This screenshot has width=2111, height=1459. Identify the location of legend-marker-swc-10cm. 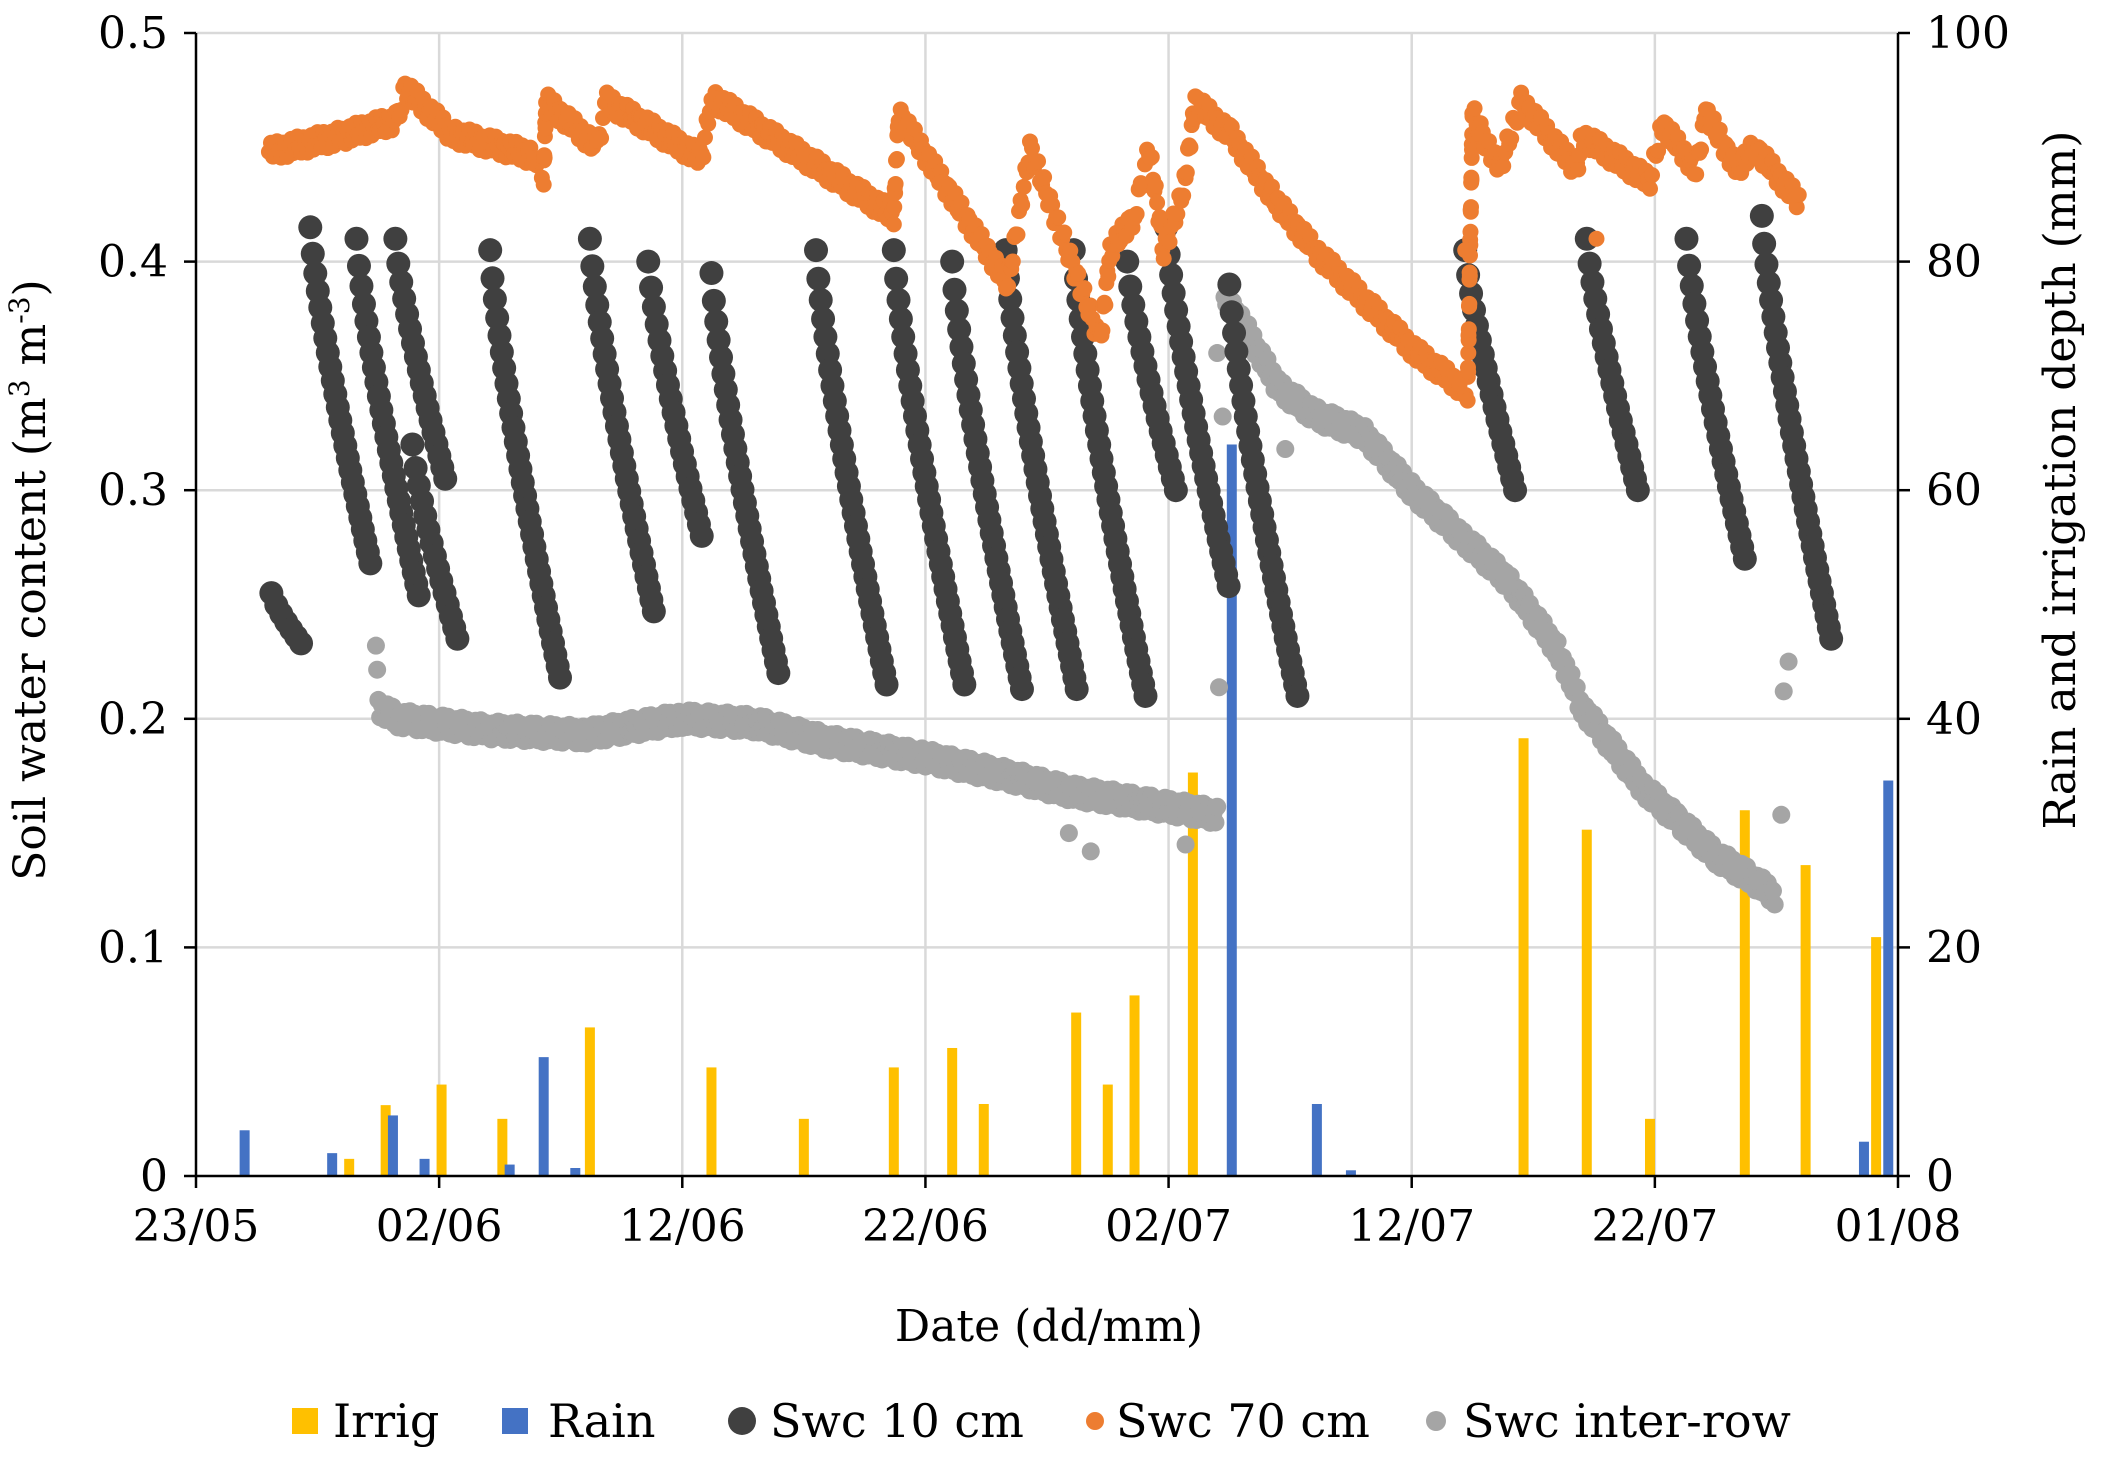
(742, 1421).